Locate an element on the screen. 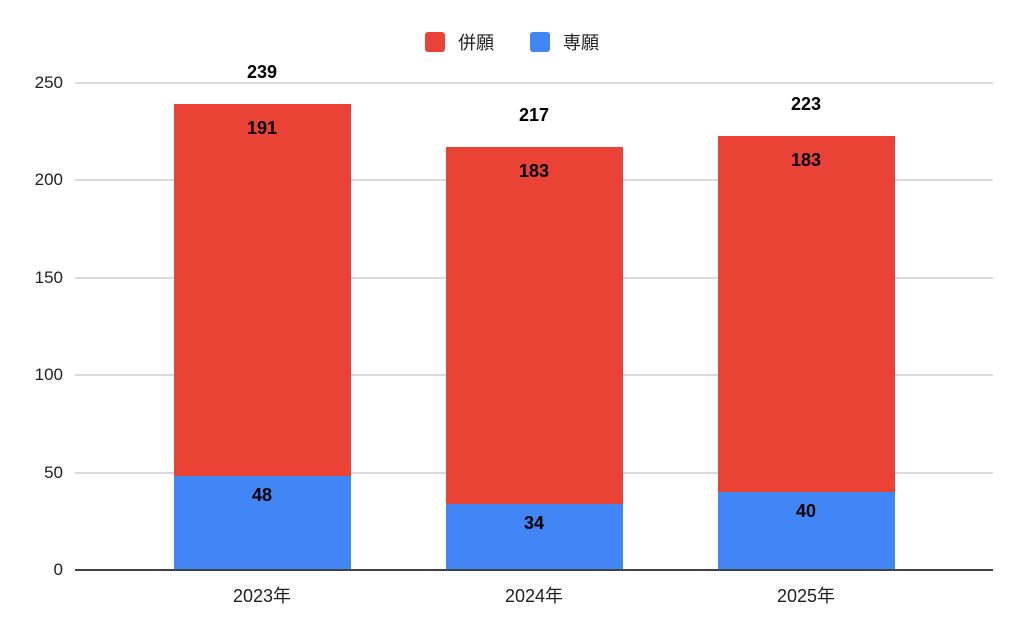 Image resolution: width=1024 pixels, height=633 pixels. legend-swatch-heigan is located at coordinates (435, 42).